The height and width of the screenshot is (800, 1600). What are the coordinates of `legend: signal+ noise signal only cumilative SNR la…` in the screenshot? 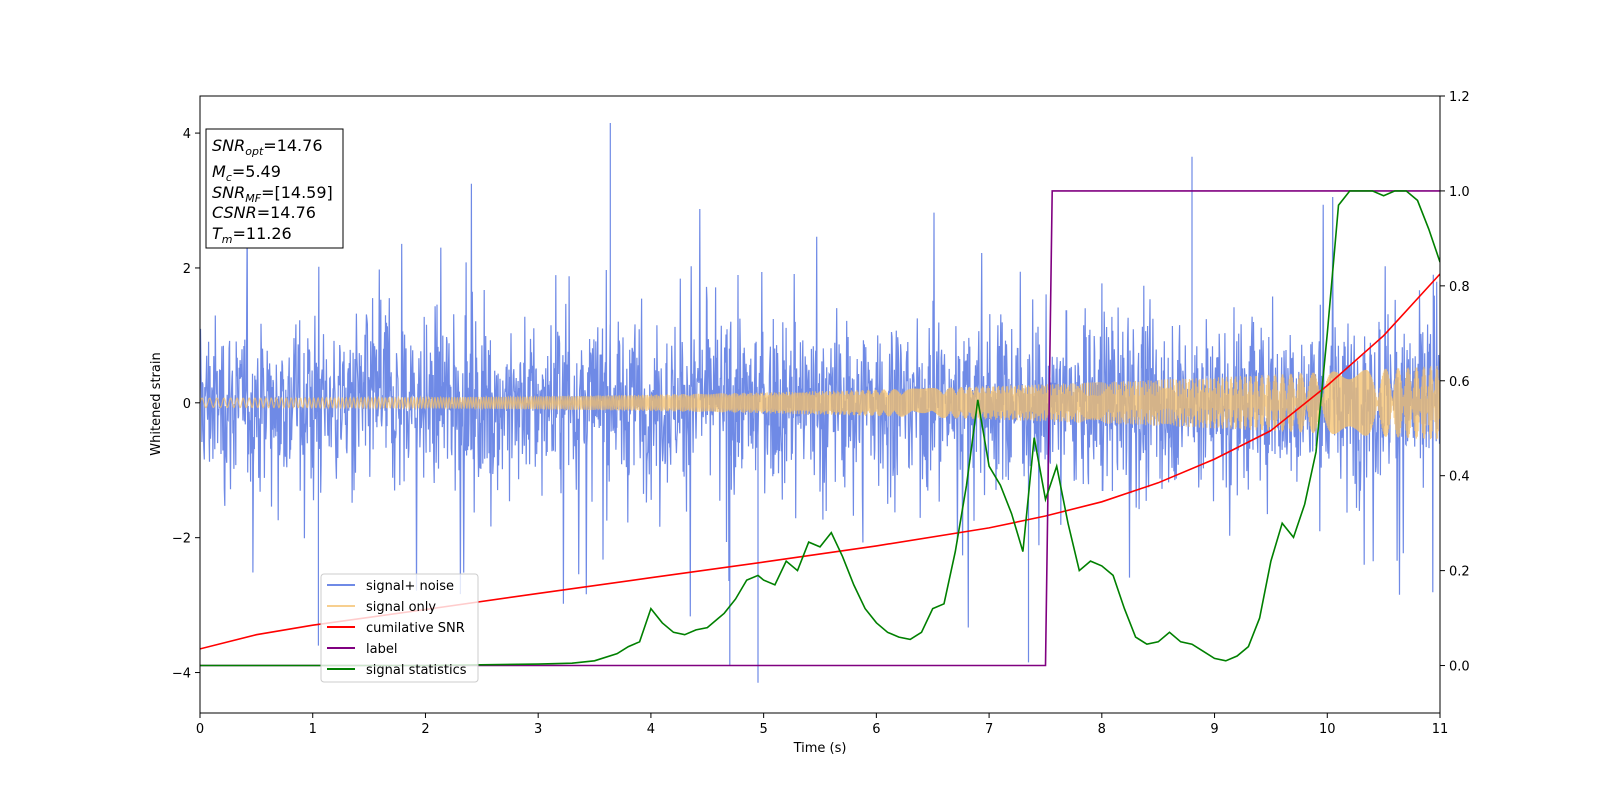 It's located at (399, 628).